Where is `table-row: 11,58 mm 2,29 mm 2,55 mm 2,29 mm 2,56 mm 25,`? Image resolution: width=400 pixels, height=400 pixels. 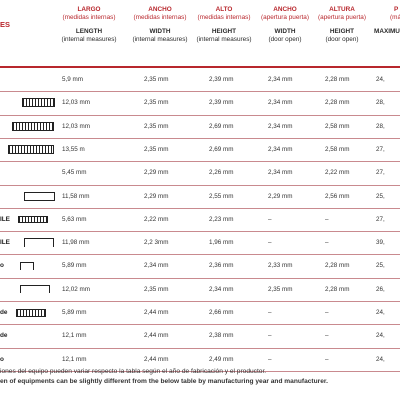 table-row: 11,58 mm 2,29 mm 2,55 mm 2,29 mm 2,56 mm 25, is located at coordinates (200, 196).